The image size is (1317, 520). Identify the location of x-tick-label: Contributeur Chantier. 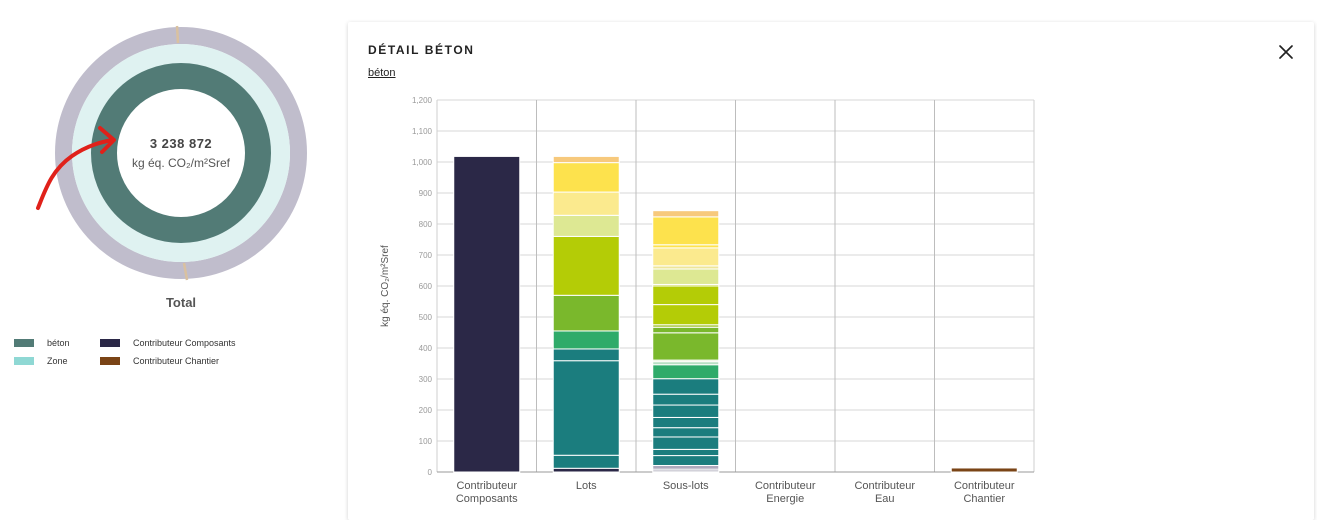
(984, 492).